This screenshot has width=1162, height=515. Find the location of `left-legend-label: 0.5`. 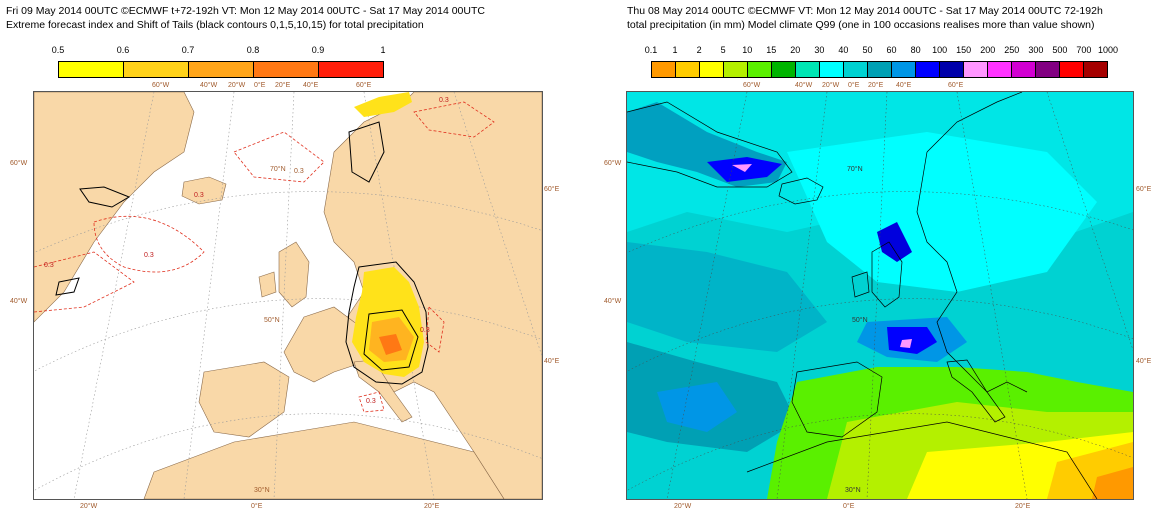

left-legend-label: 0.5 is located at coordinates (58, 50).